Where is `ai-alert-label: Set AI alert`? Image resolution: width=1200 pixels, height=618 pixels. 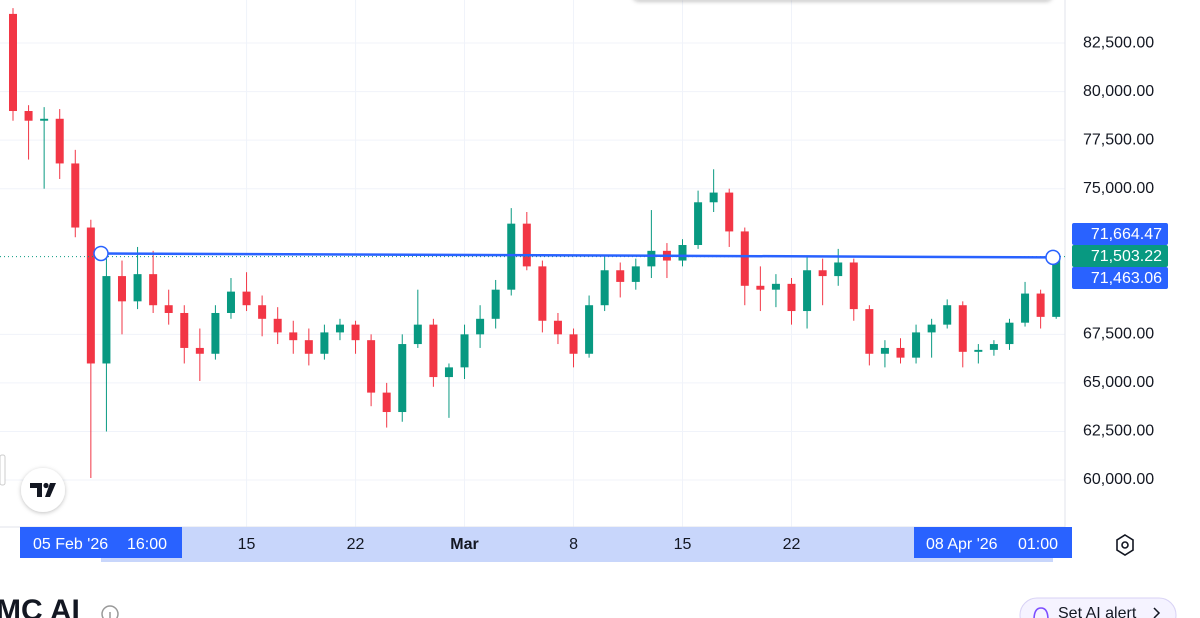 ai-alert-label: Set AI alert is located at coordinates (1097, 611).